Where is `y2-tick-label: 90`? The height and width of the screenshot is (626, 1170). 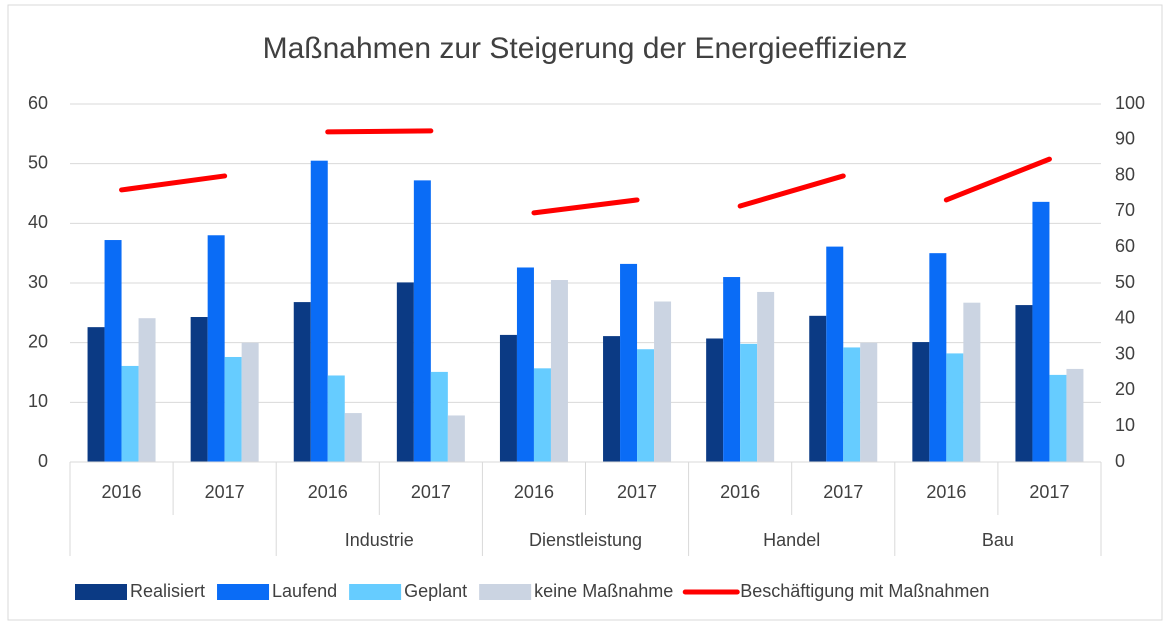
y2-tick-label: 90 is located at coordinates (1125, 139).